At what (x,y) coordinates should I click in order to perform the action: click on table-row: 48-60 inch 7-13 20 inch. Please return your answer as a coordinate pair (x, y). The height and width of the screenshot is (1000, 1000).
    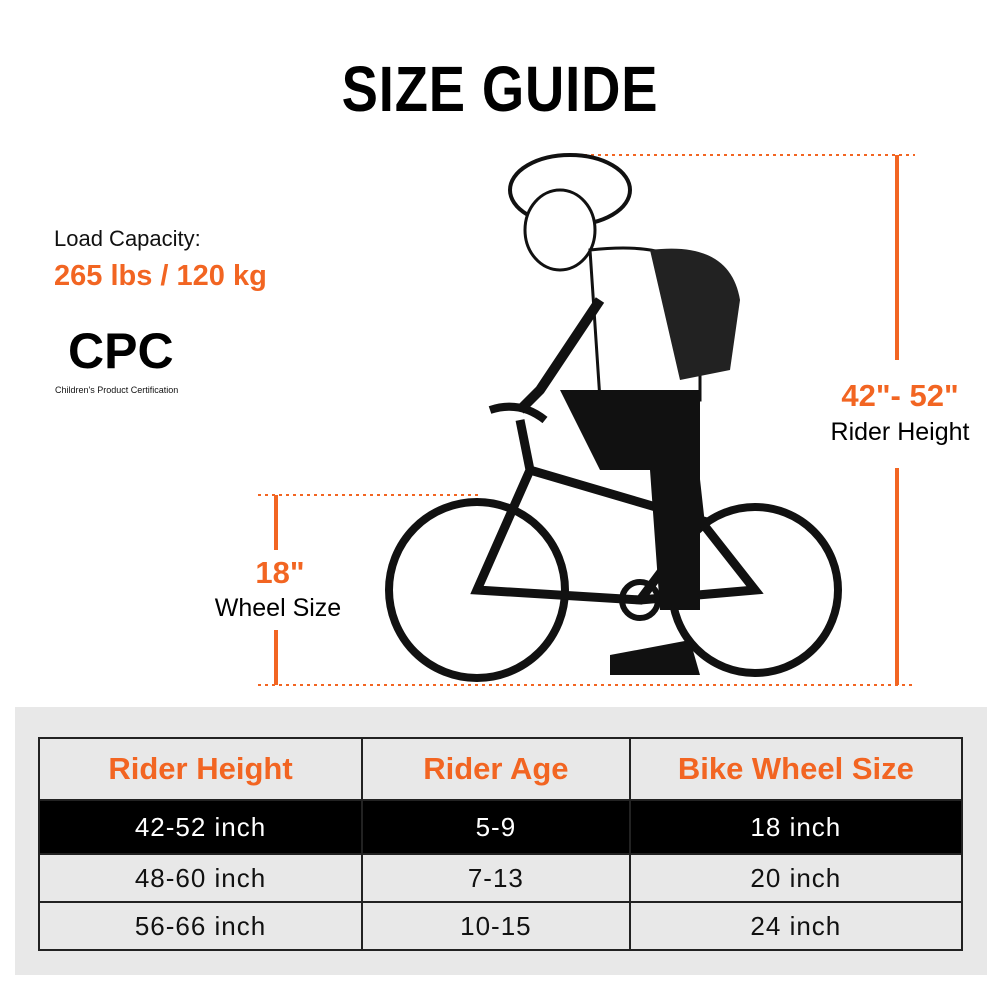
    Looking at the image, I should click on (500, 878).